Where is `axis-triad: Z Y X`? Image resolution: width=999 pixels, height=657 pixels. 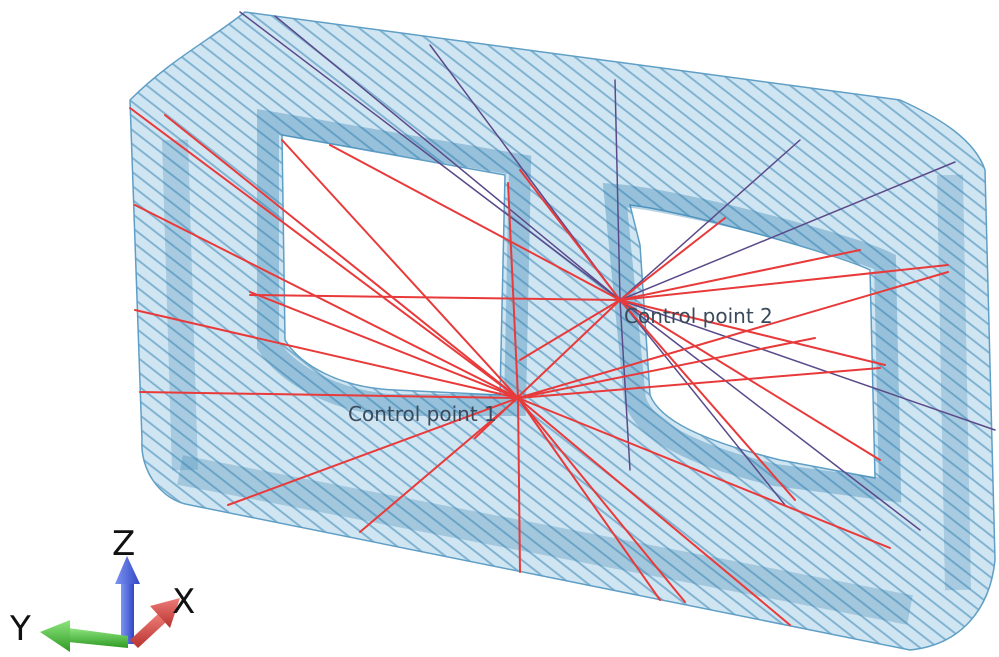
axis-triad: Z Y X is located at coordinates (102, 588).